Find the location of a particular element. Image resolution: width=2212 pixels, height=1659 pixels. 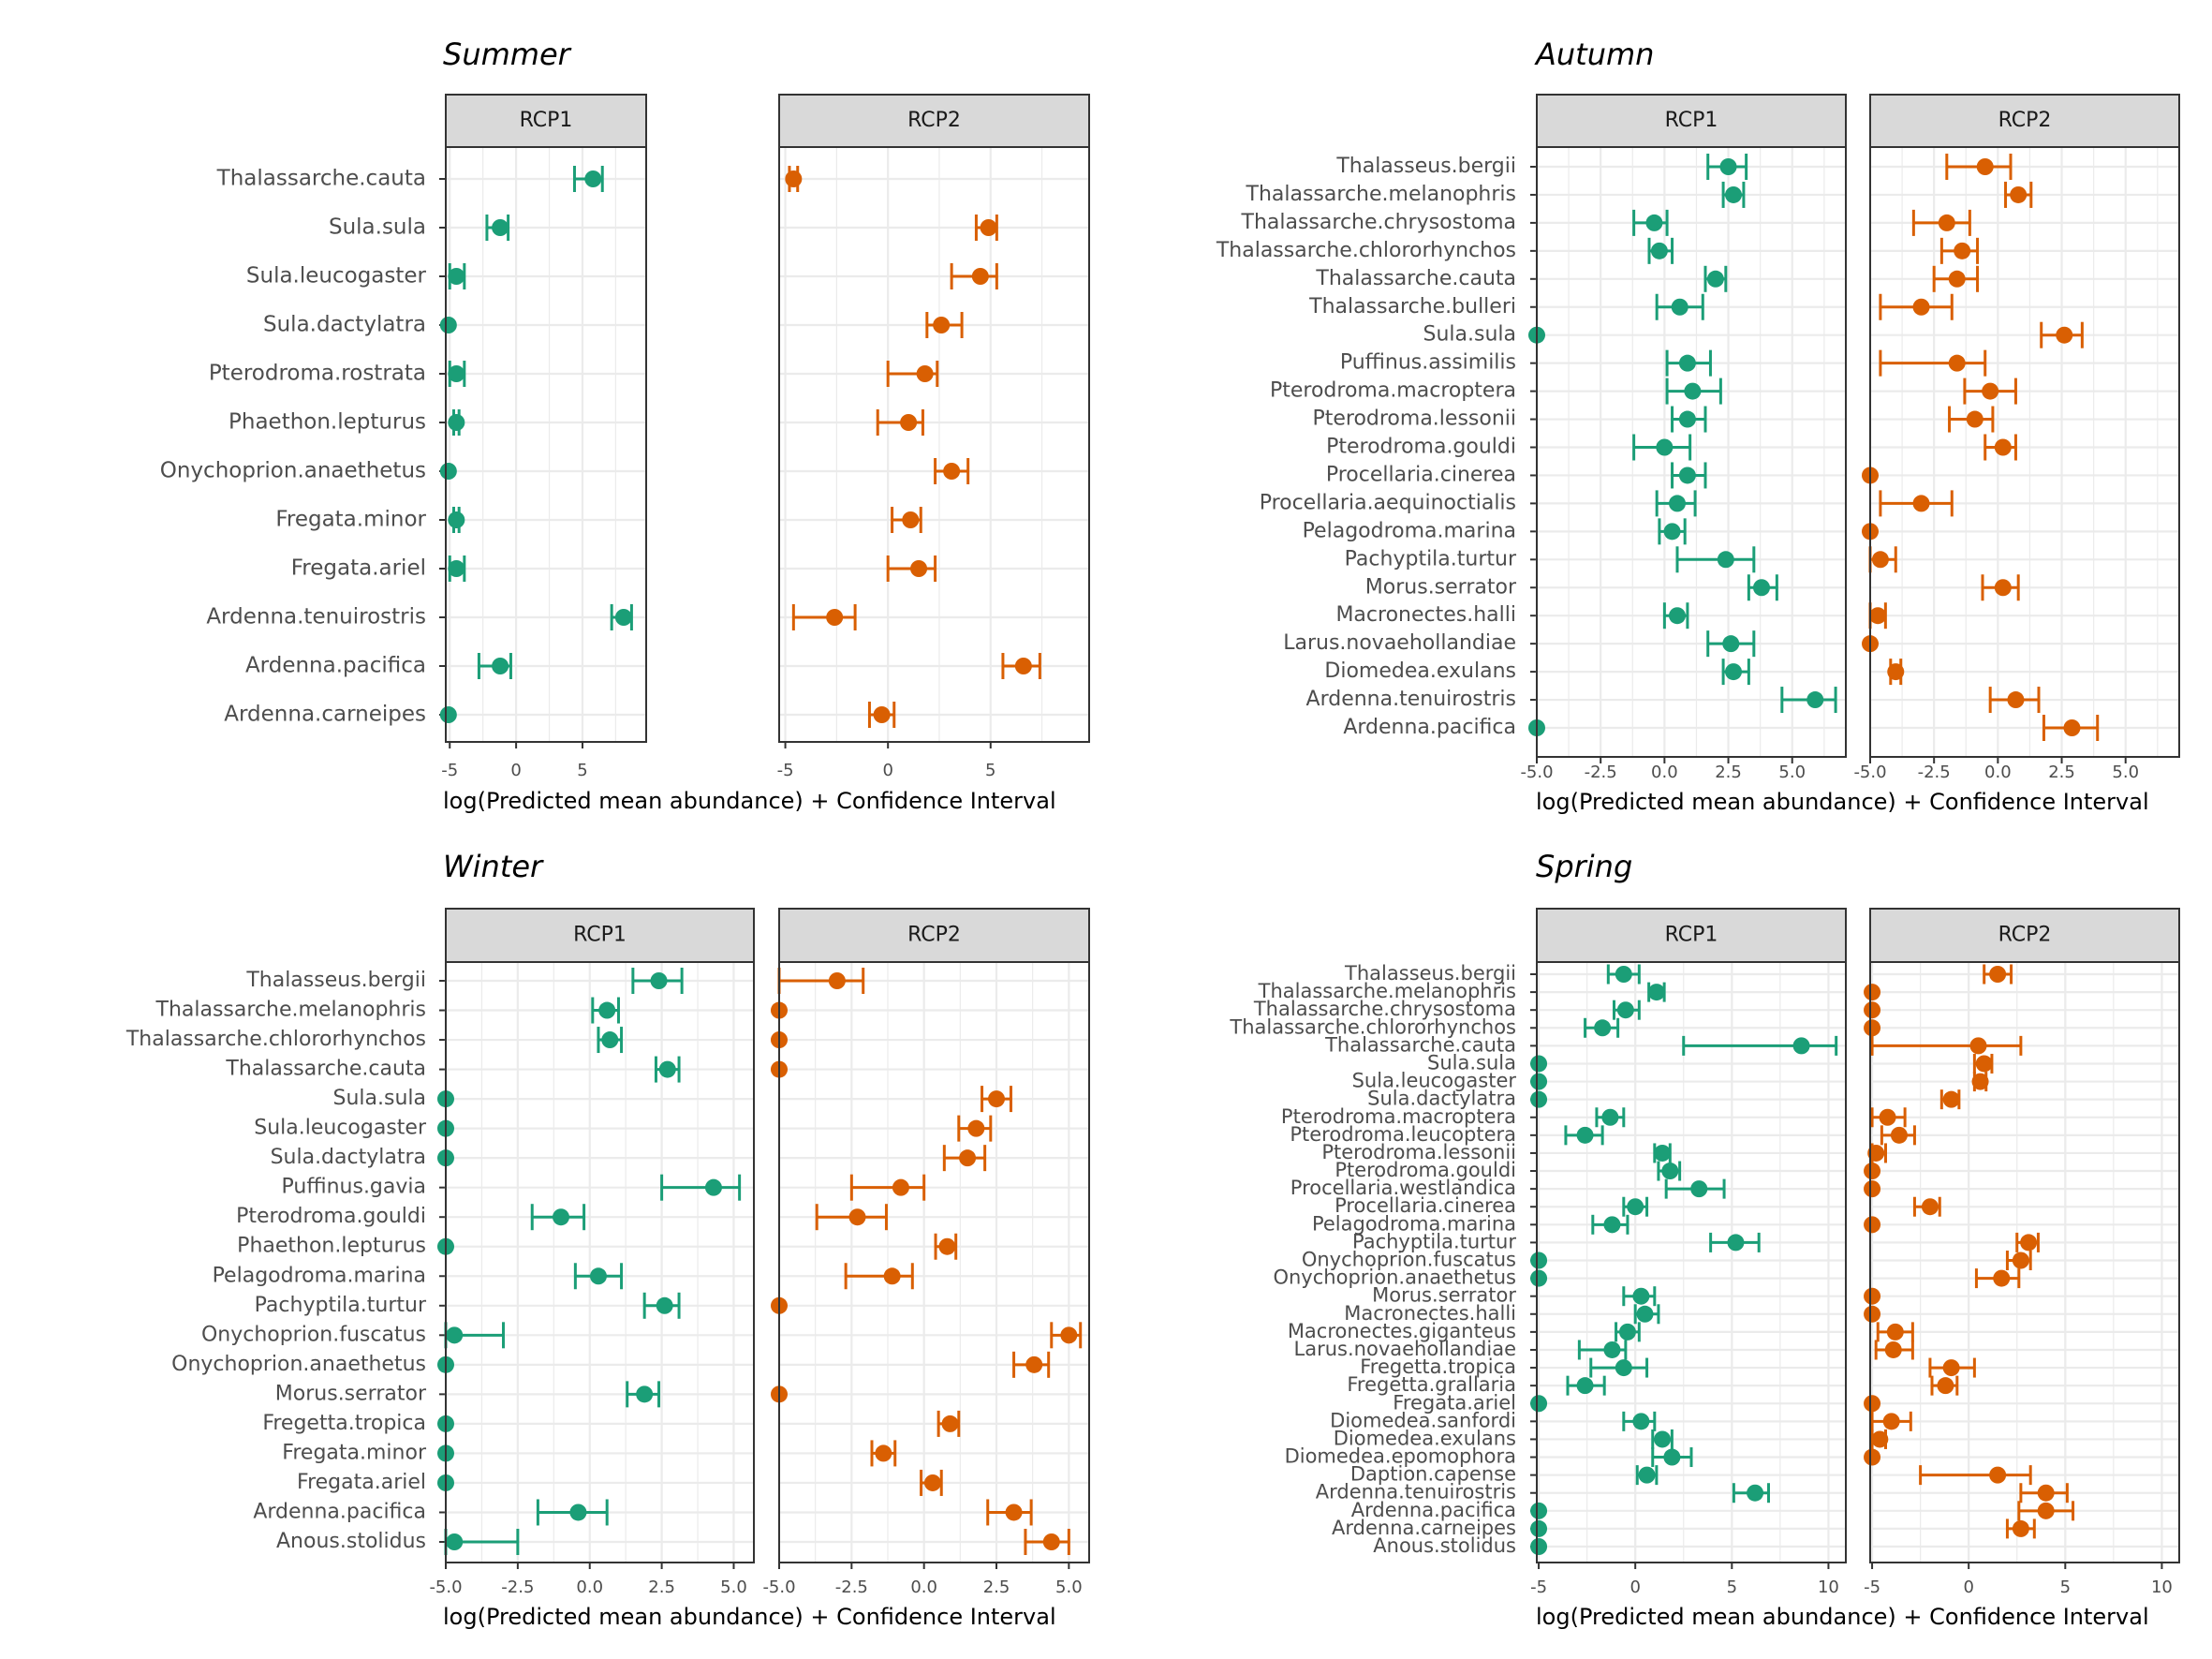

species-label: Pterodroma.macroptera is located at coordinates (1393, 391).